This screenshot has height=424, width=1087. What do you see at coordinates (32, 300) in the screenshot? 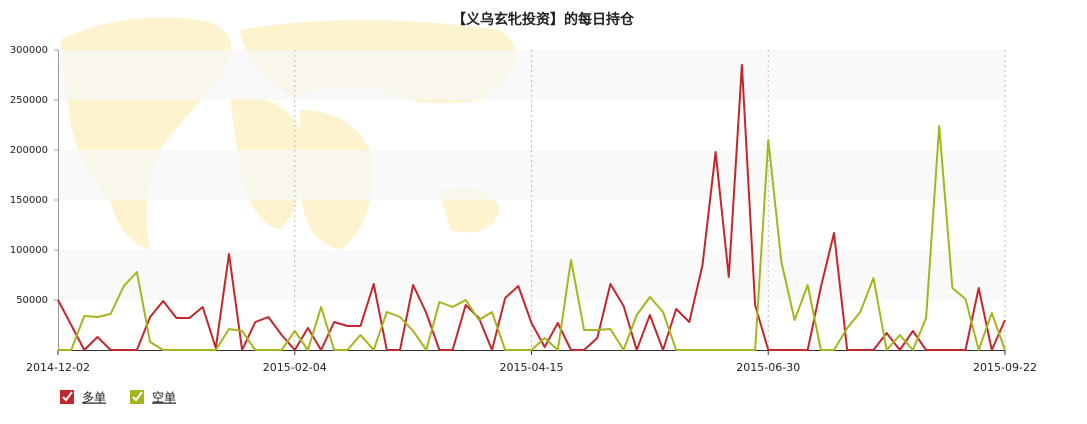
I see `y-tick-label: 50000` at bounding box center [32, 300].